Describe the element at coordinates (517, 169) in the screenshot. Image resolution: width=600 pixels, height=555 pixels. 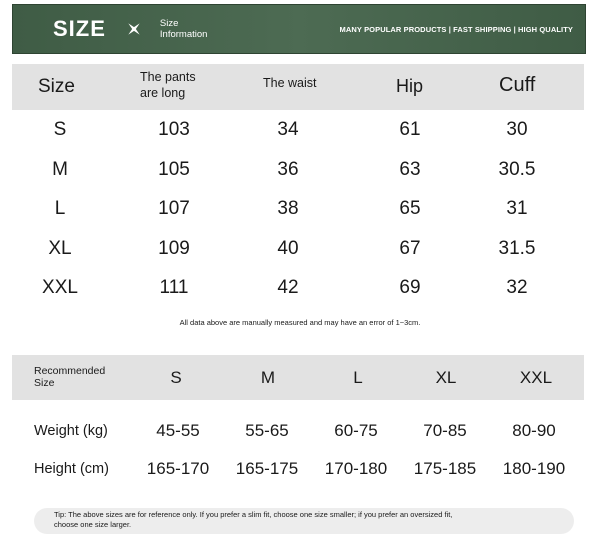
I see `cell-cuff: 30.5` at that location.